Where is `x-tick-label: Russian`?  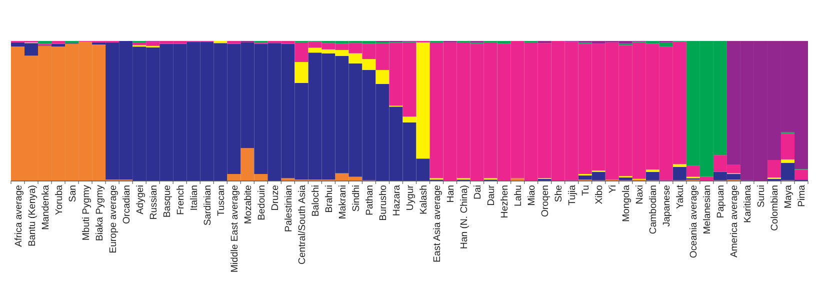
x-tick-label: Russian is located at coordinates (154, 202).